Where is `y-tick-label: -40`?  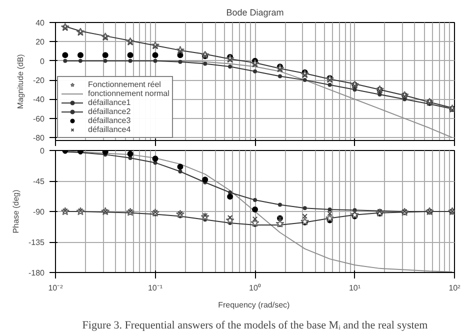 y-tick-label: -40 is located at coordinates (39, 99).